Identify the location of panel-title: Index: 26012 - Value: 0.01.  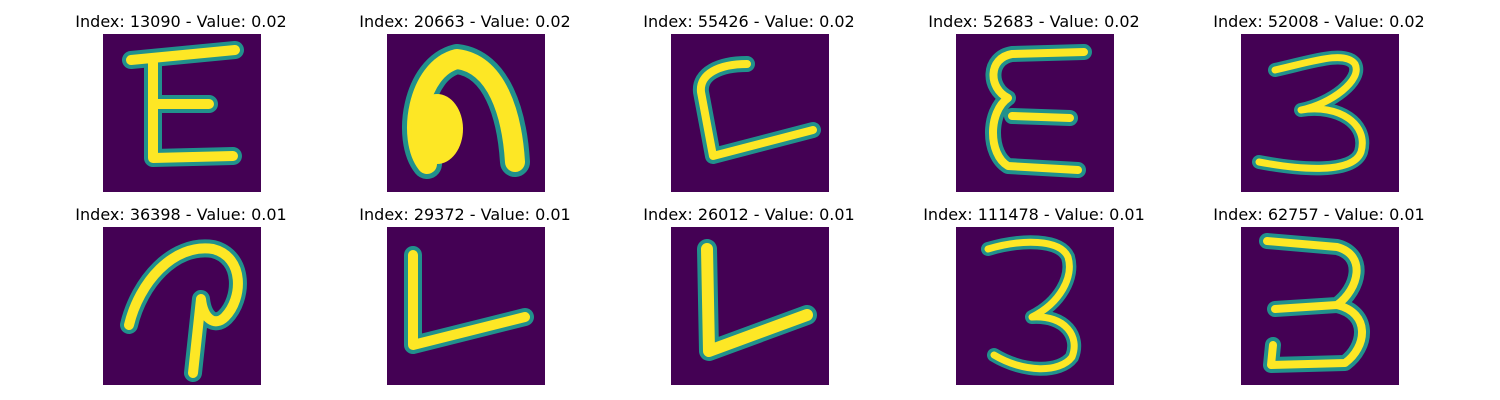
(749, 214).